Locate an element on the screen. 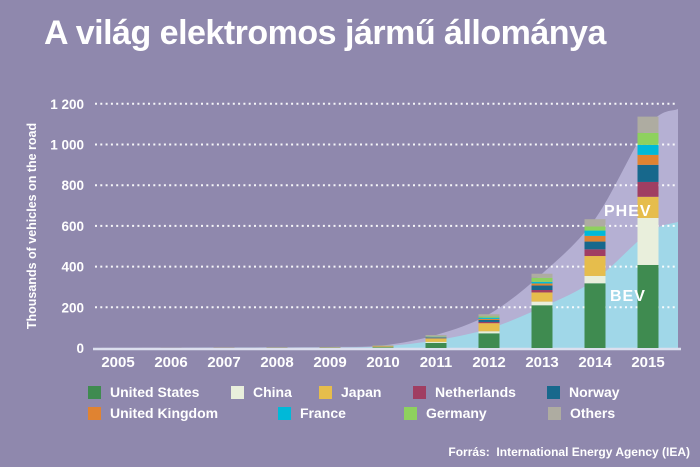 This screenshot has height=467, width=700. y-axis-ticks: 0 200 400 600 800 1 000 1 200 is located at coordinates (67, 226).